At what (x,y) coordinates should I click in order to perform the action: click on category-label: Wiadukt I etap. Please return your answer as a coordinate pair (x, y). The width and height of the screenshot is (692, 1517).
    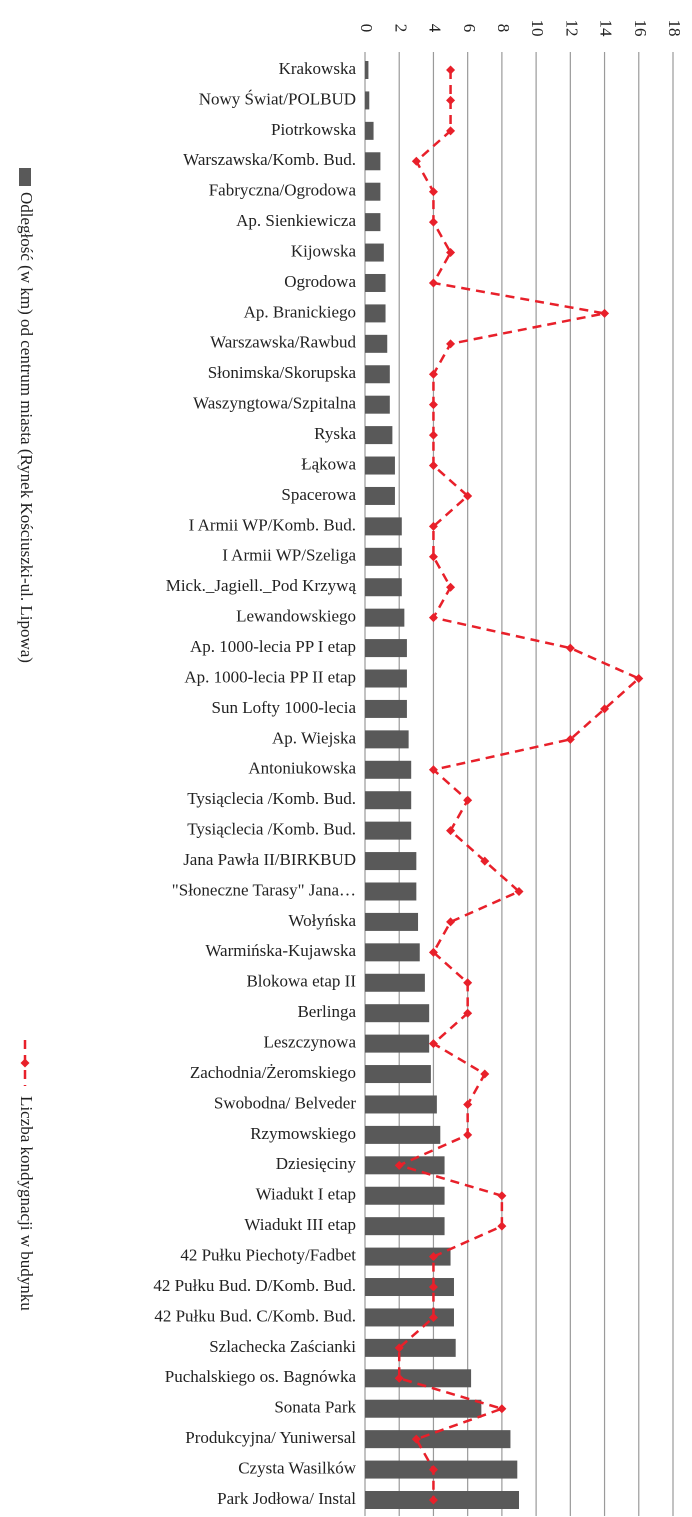
    Looking at the image, I should click on (306, 1194).